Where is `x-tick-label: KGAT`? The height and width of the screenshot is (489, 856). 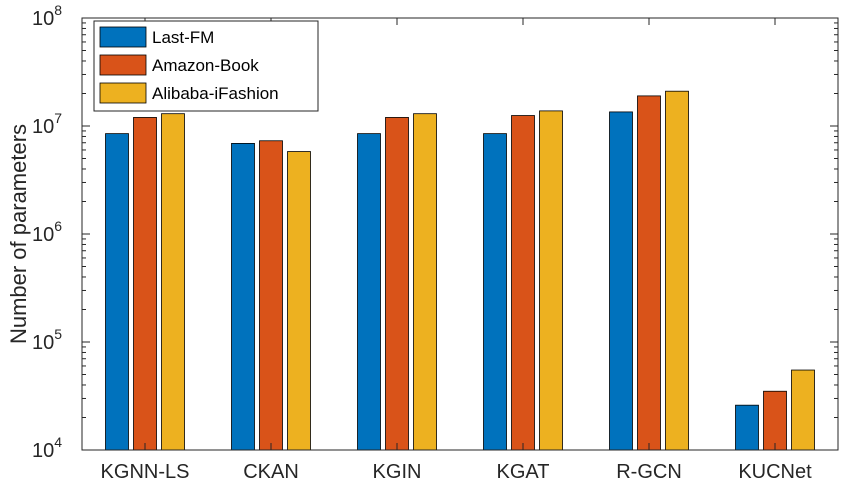
x-tick-label: KGAT is located at coordinates (523, 472).